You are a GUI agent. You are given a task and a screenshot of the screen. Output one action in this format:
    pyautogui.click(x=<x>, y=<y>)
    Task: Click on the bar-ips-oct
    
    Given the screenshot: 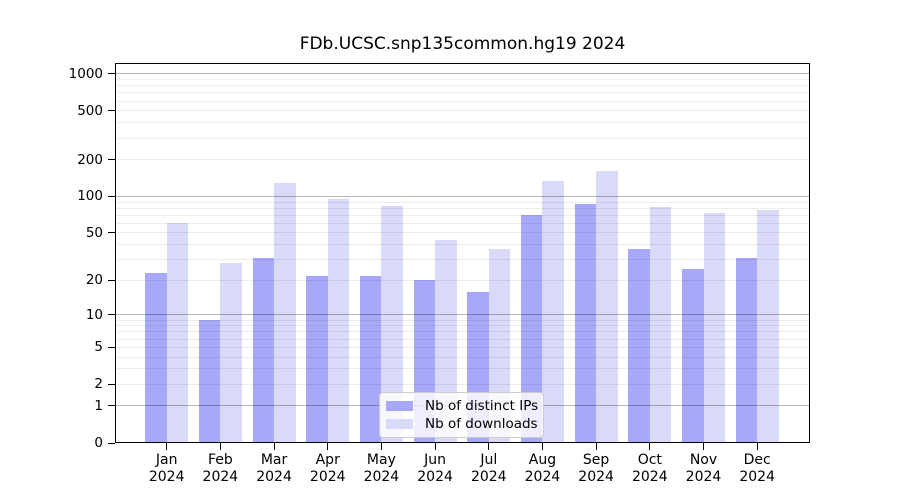 What is the action you would take?
    pyautogui.click(x=639, y=345)
    